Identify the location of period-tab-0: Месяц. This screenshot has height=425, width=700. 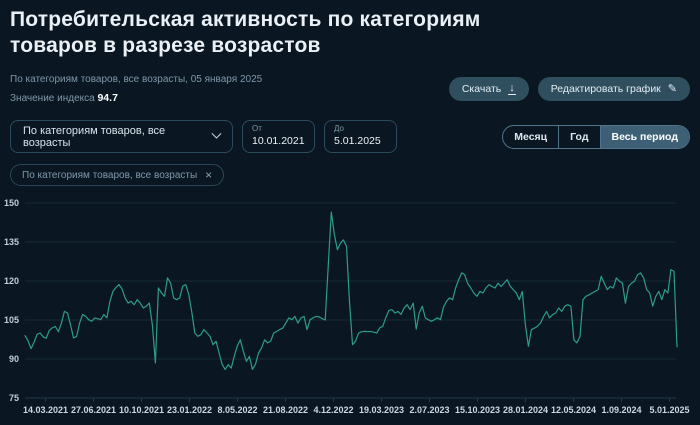
(531, 136).